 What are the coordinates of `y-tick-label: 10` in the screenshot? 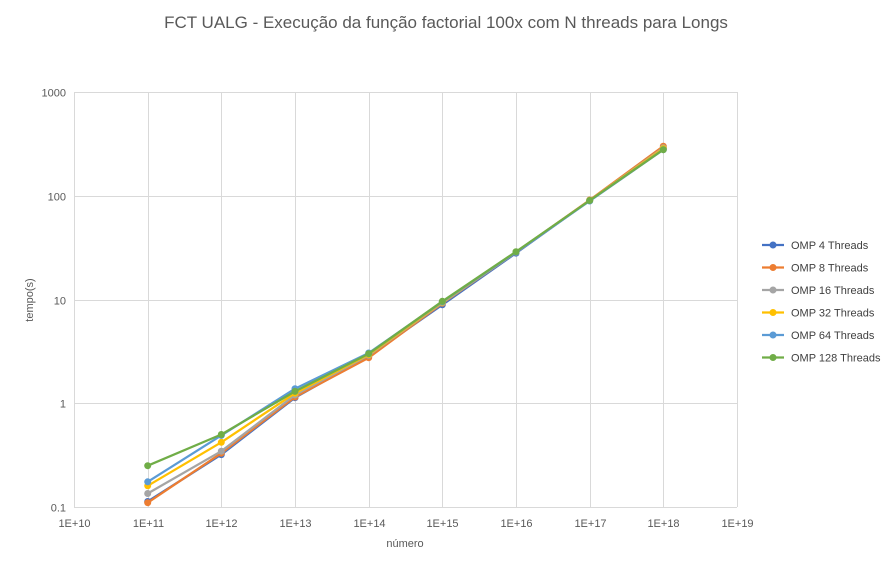 It's located at (60, 302).